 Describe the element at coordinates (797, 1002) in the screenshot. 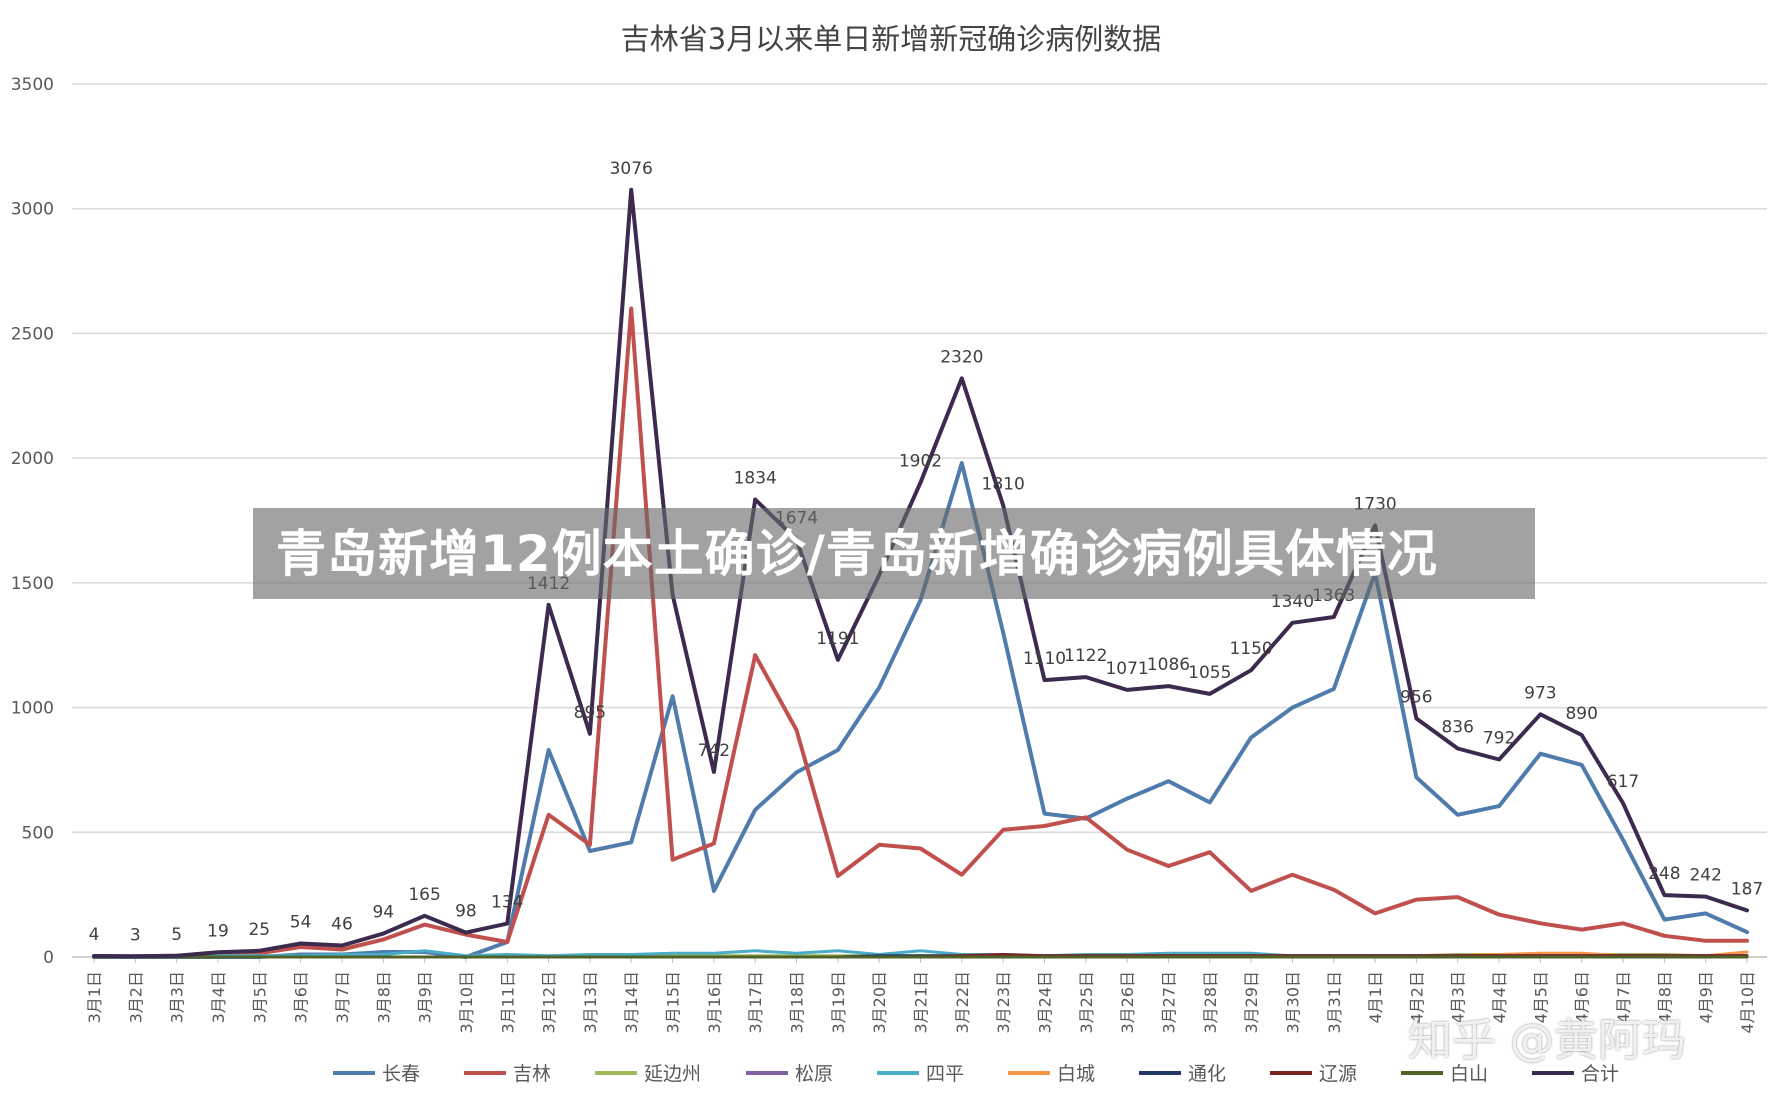

I see `x-tick-label: 3月18日` at that location.